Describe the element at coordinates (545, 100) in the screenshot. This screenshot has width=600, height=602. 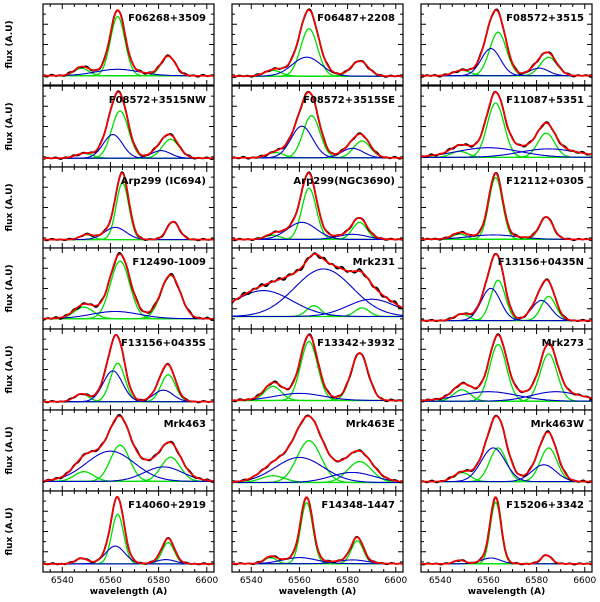
I see `panel-title: F11087+5351` at that location.